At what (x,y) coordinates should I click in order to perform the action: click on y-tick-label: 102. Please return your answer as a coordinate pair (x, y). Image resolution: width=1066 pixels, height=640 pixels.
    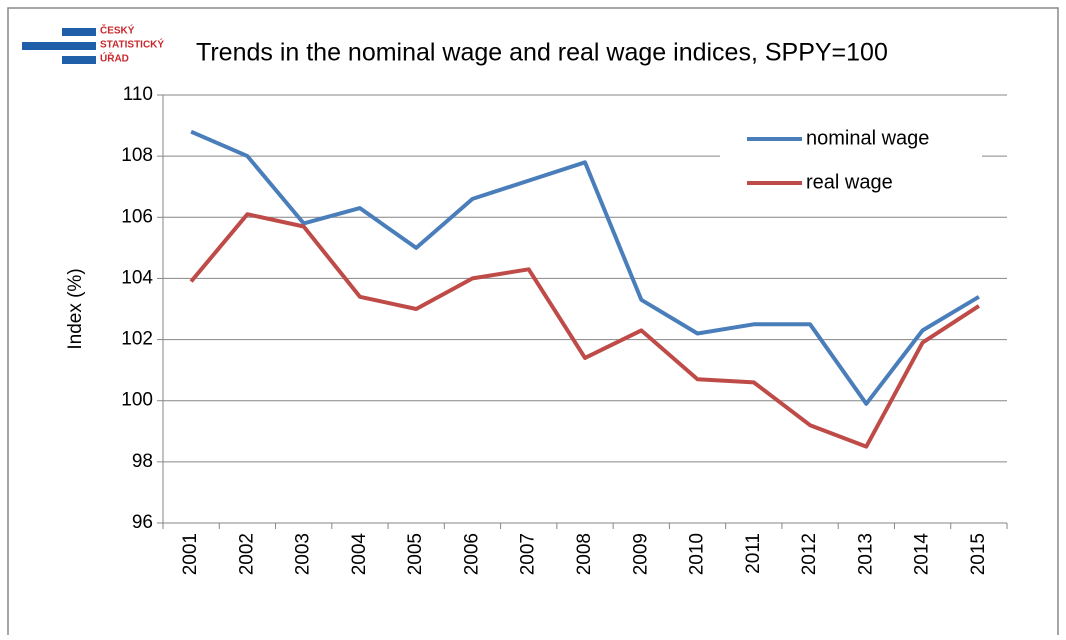
    Looking at the image, I should click on (137, 339).